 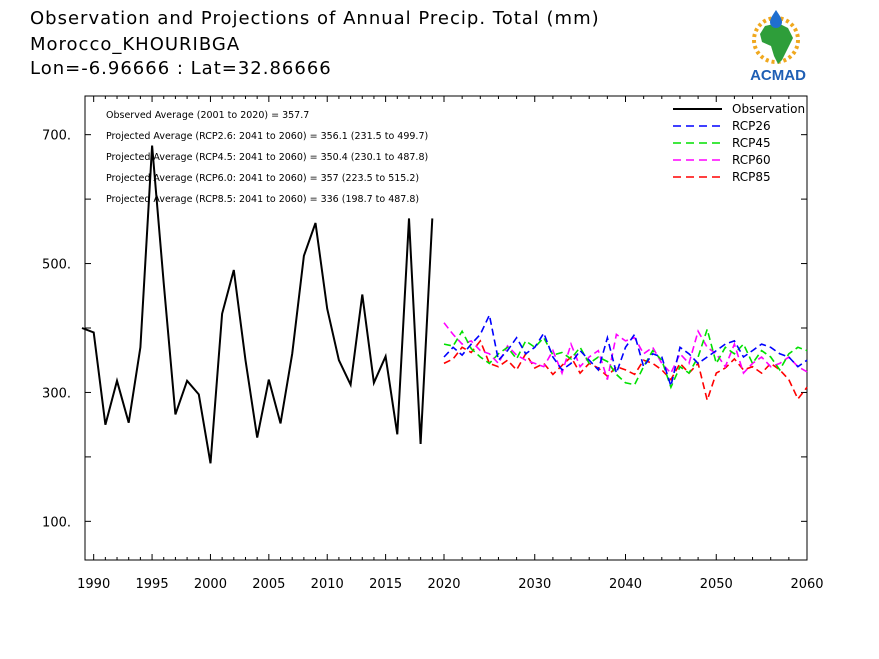 What do you see at coordinates (385, 584) in the screenshot?
I see `x-tick-label: 2015` at bounding box center [385, 584].